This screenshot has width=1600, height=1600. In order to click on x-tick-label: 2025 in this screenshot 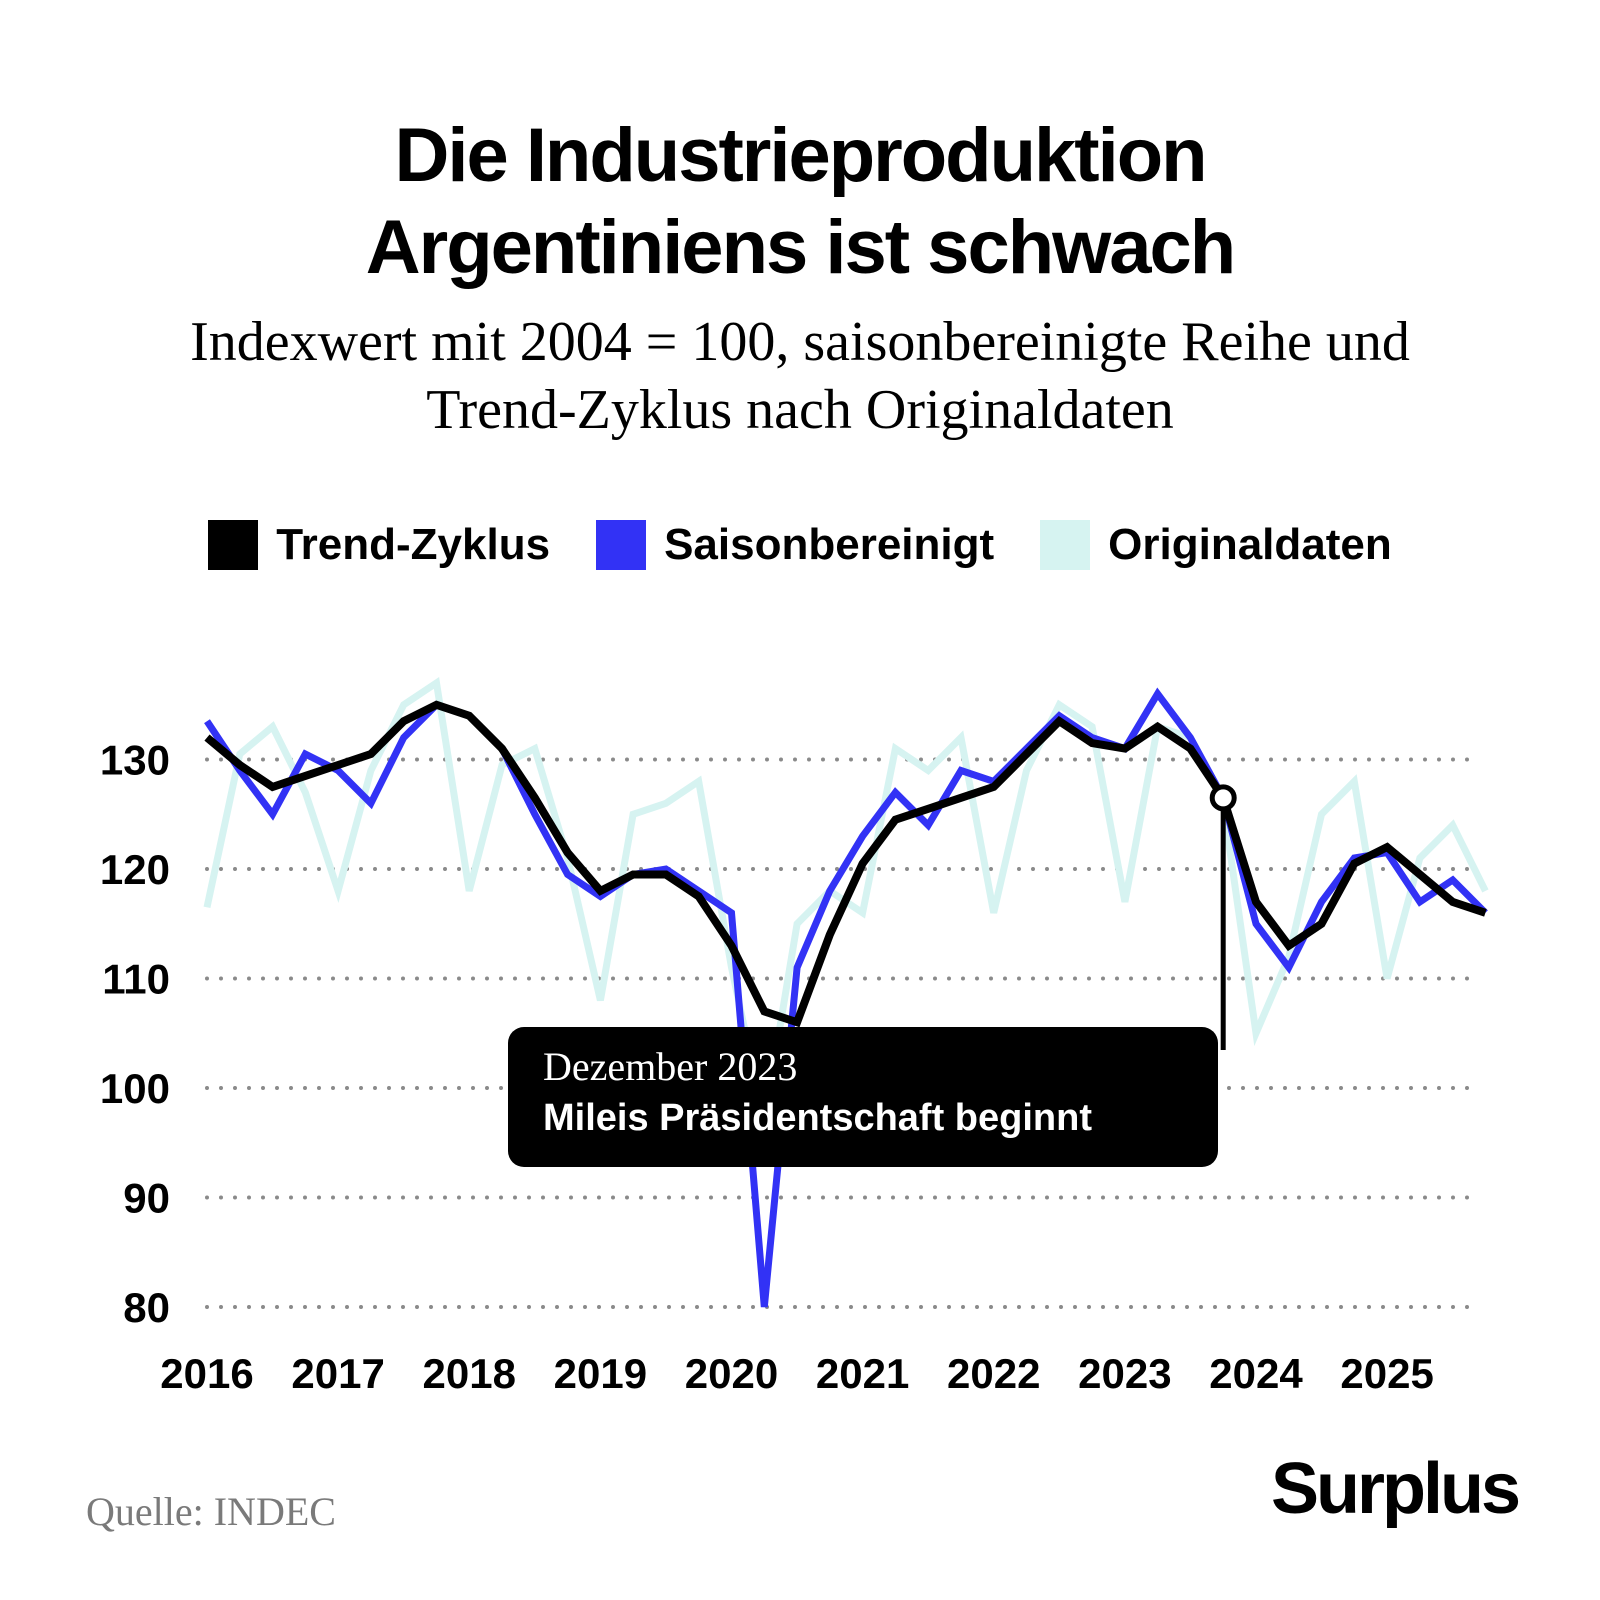, I will do `click(1386, 1373)`.